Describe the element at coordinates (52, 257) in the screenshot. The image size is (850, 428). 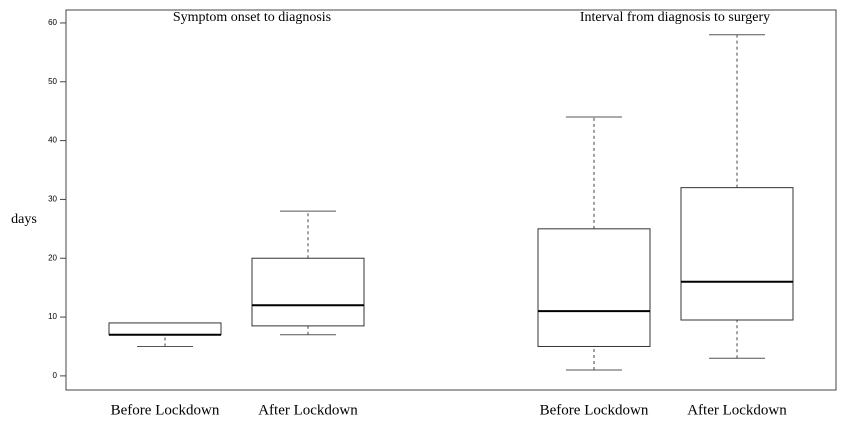
I see `y-tick-label: 20` at that location.